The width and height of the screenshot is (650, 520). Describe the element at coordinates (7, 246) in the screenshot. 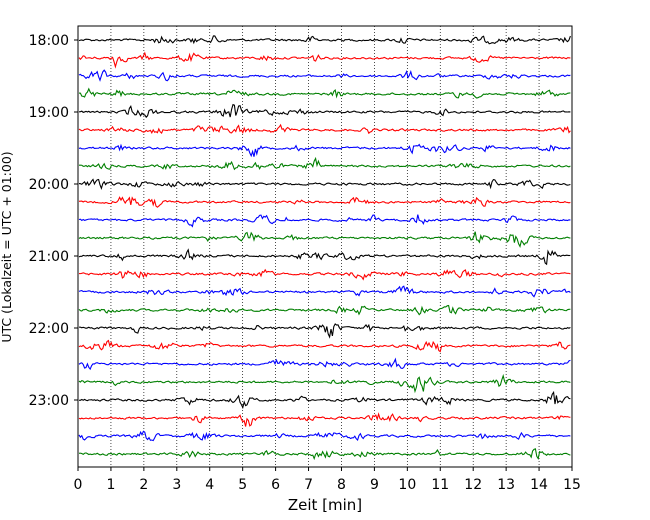

I see `y-axis-label: UTC (Lokalzeit = UTC + 01:00)` at that location.